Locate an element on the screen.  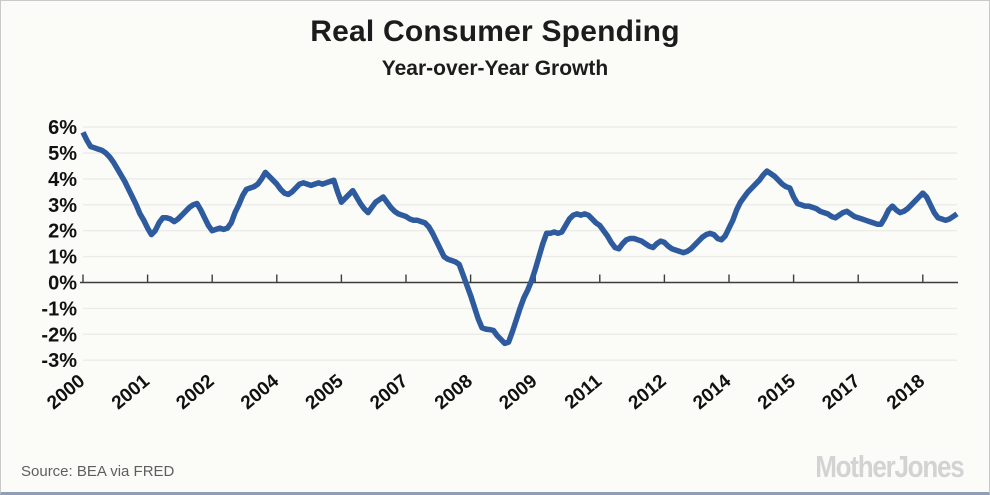
x-tick-label-2000: 2000 is located at coordinates (66, 392).